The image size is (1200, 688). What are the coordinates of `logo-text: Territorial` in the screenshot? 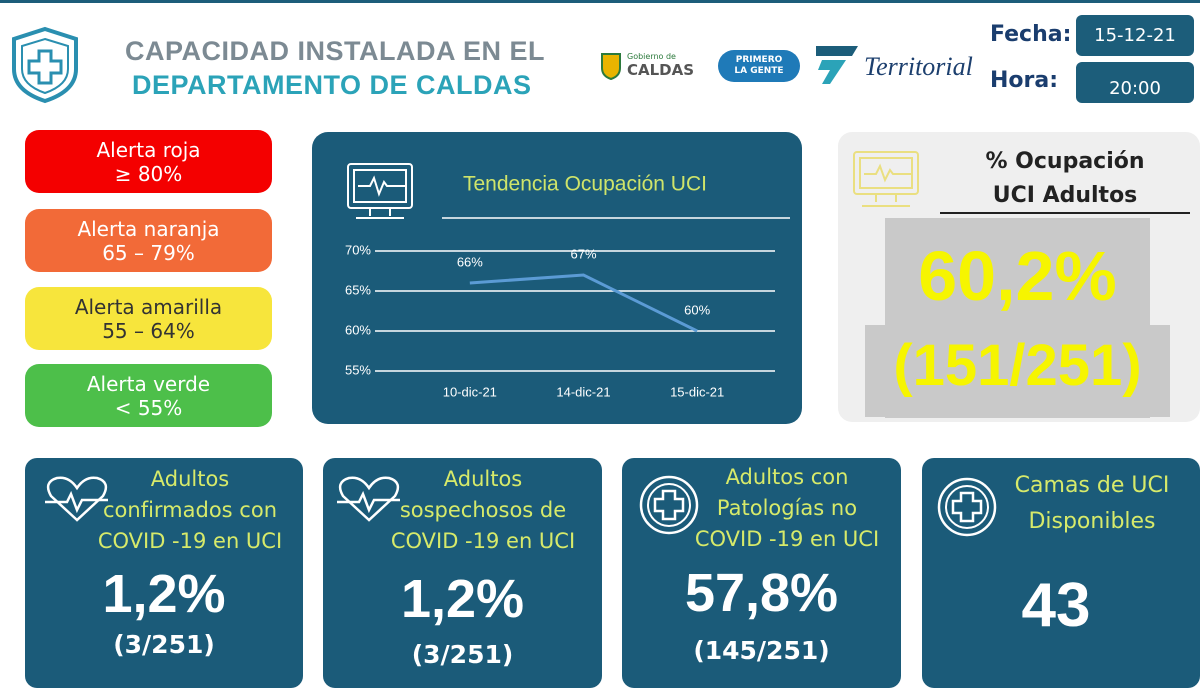 It's located at (918, 66).